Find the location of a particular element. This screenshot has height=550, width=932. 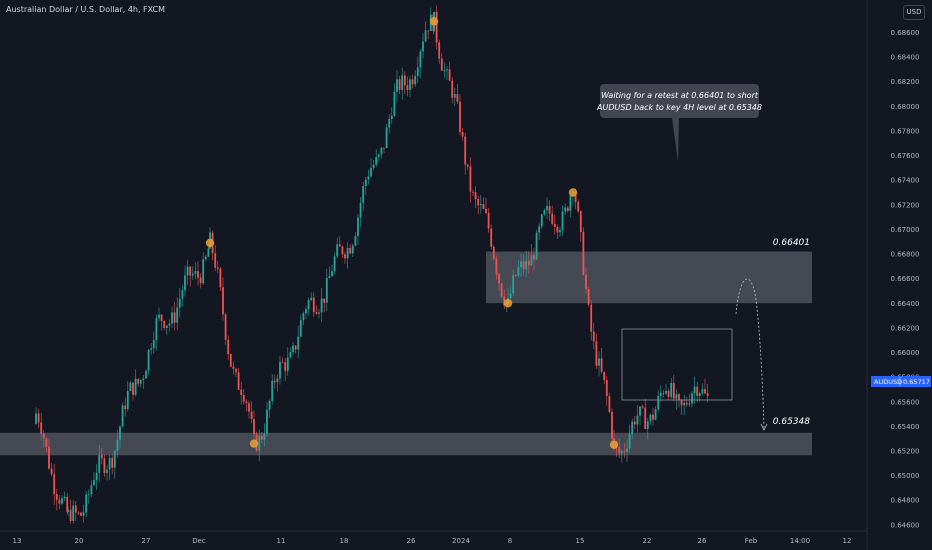

x-tick-label: 27 is located at coordinates (146, 541).